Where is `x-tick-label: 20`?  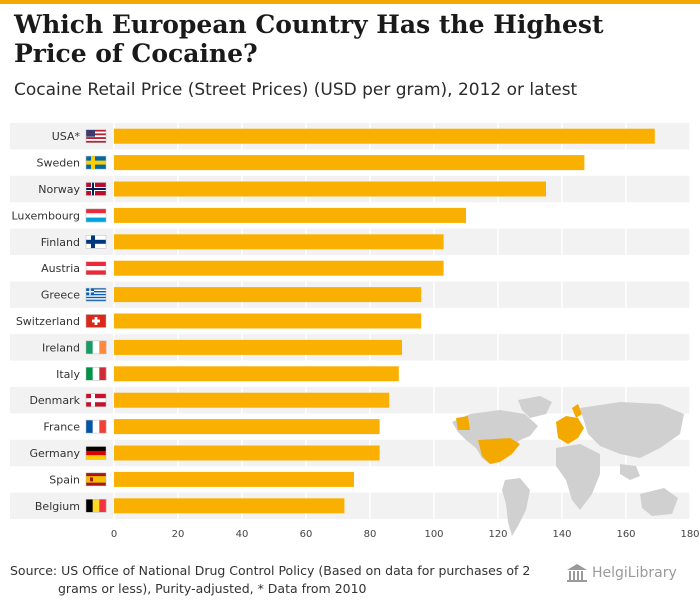 x-tick-label: 20 is located at coordinates (178, 534).